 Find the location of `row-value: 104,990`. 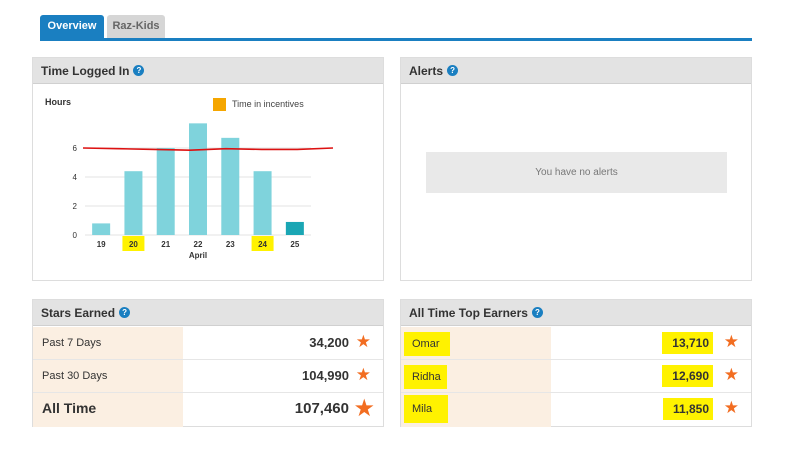

row-value: 104,990 is located at coordinates (325, 375).